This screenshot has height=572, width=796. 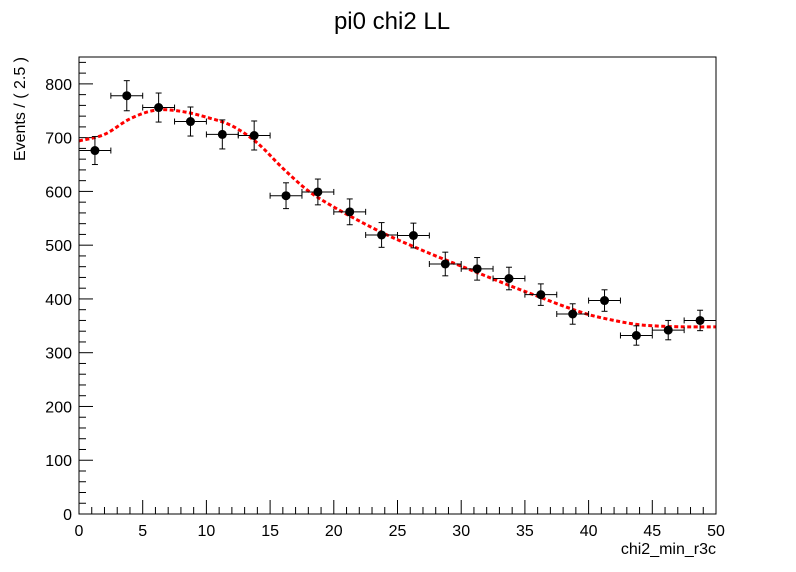 What do you see at coordinates (58, 461) in the screenshot?
I see `y-tick-label: 100` at bounding box center [58, 461].